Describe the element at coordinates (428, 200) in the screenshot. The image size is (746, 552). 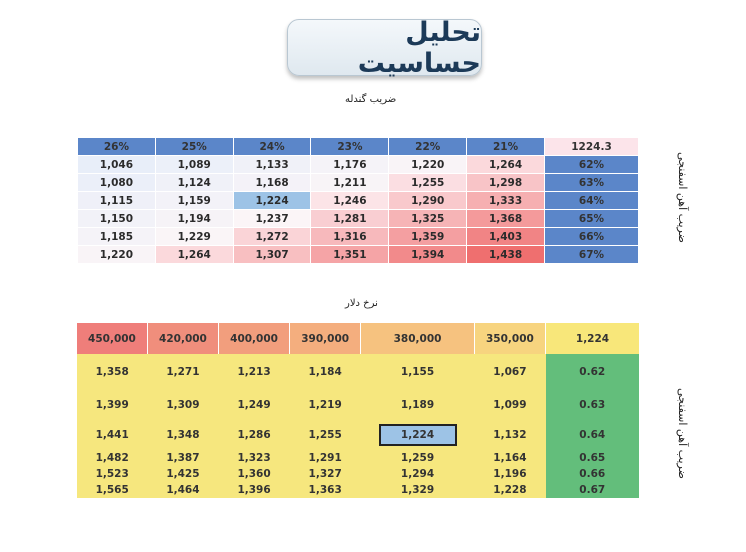
I see `table-cell: 1,290` at that location.